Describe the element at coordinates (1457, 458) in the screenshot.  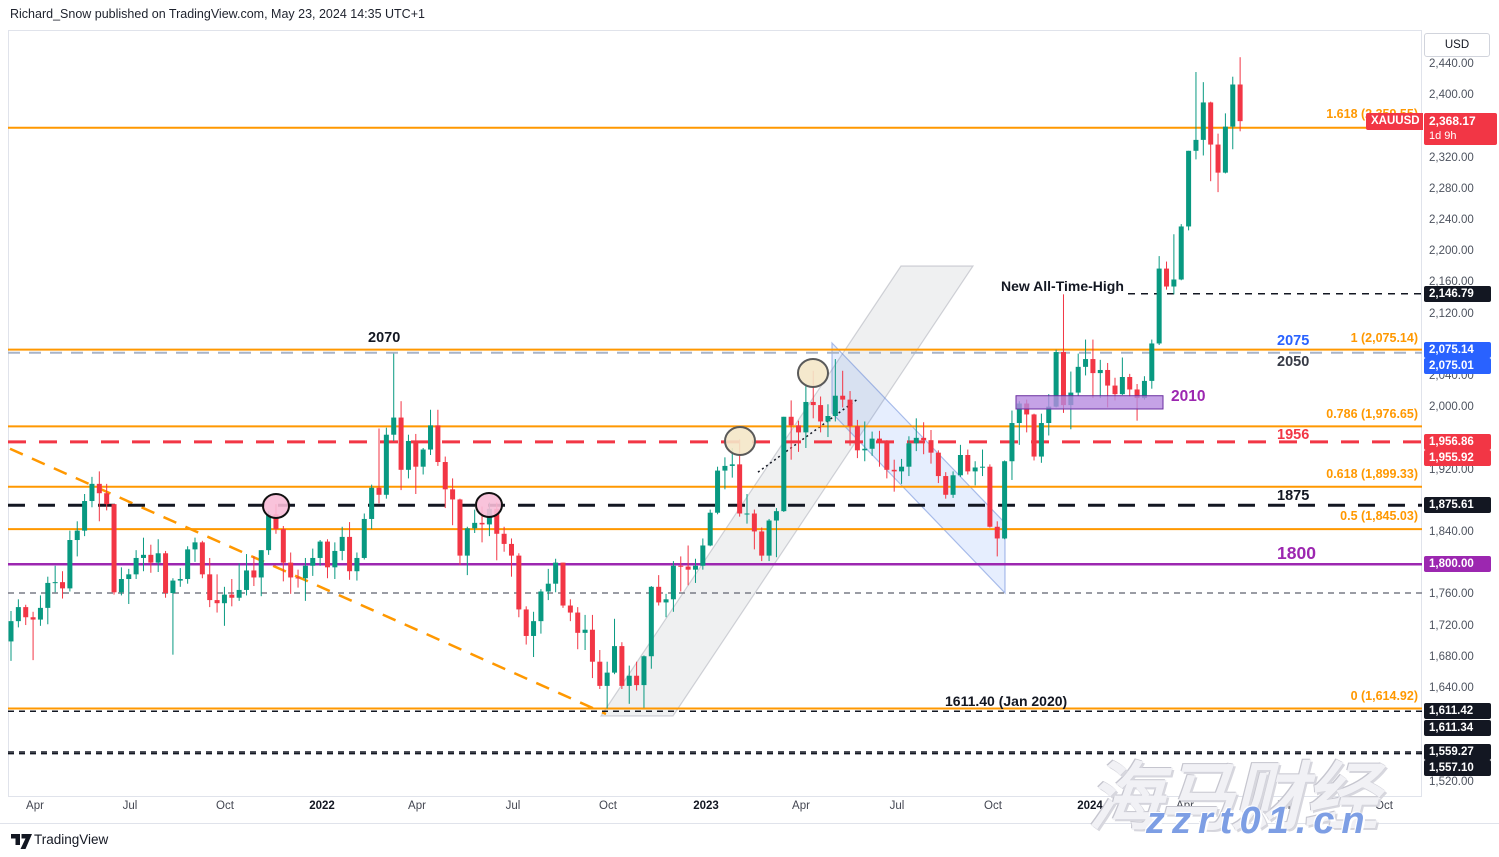
I see `price-badge: 1,955.92` at that location.